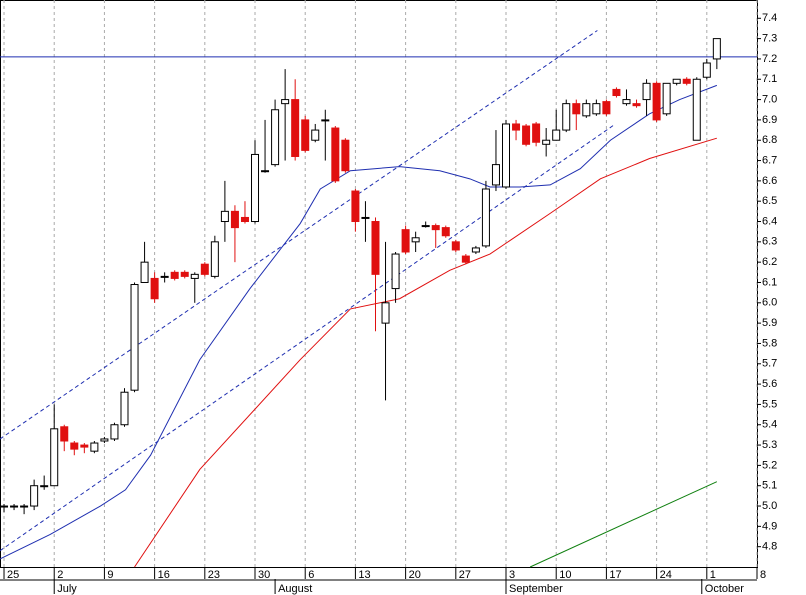  I want to click on x-tick-label: 25, so click(13, 575).